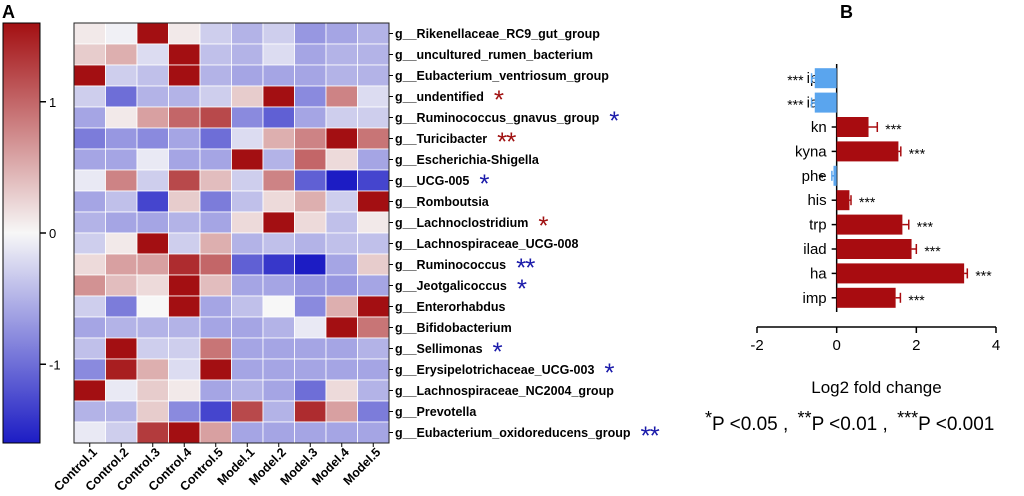  What do you see at coordinates (814, 176) in the screenshot?
I see `bar-category-label: phe` at bounding box center [814, 176].